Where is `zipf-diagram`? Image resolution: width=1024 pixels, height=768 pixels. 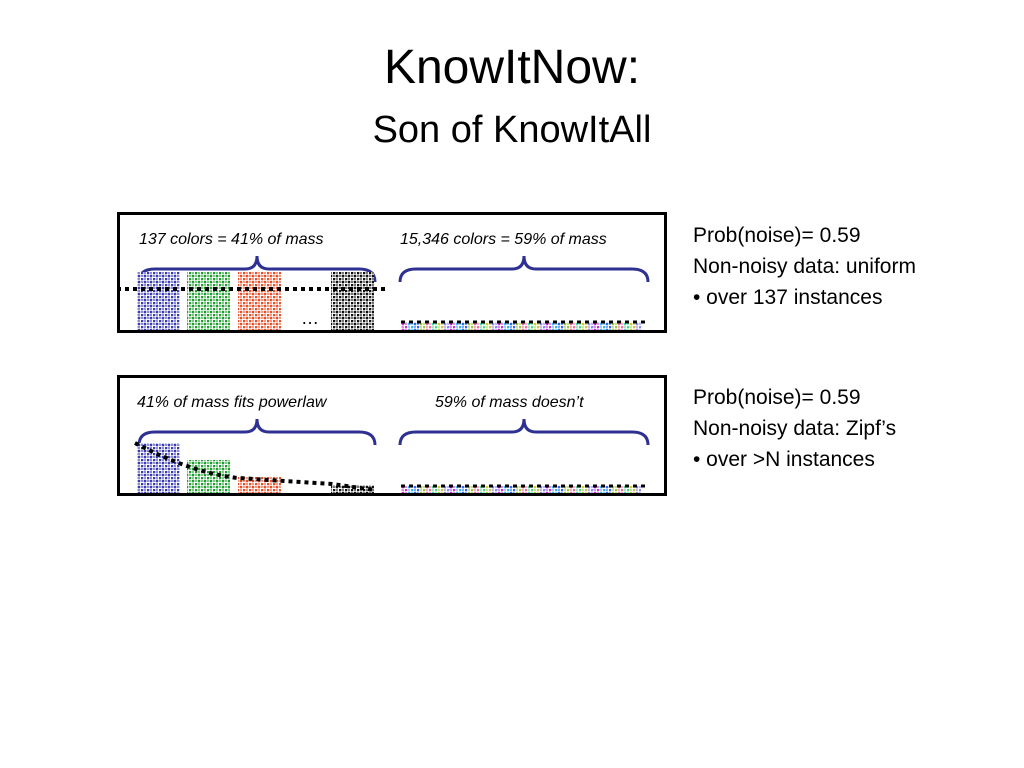 zipf-diagram is located at coordinates (392, 435).